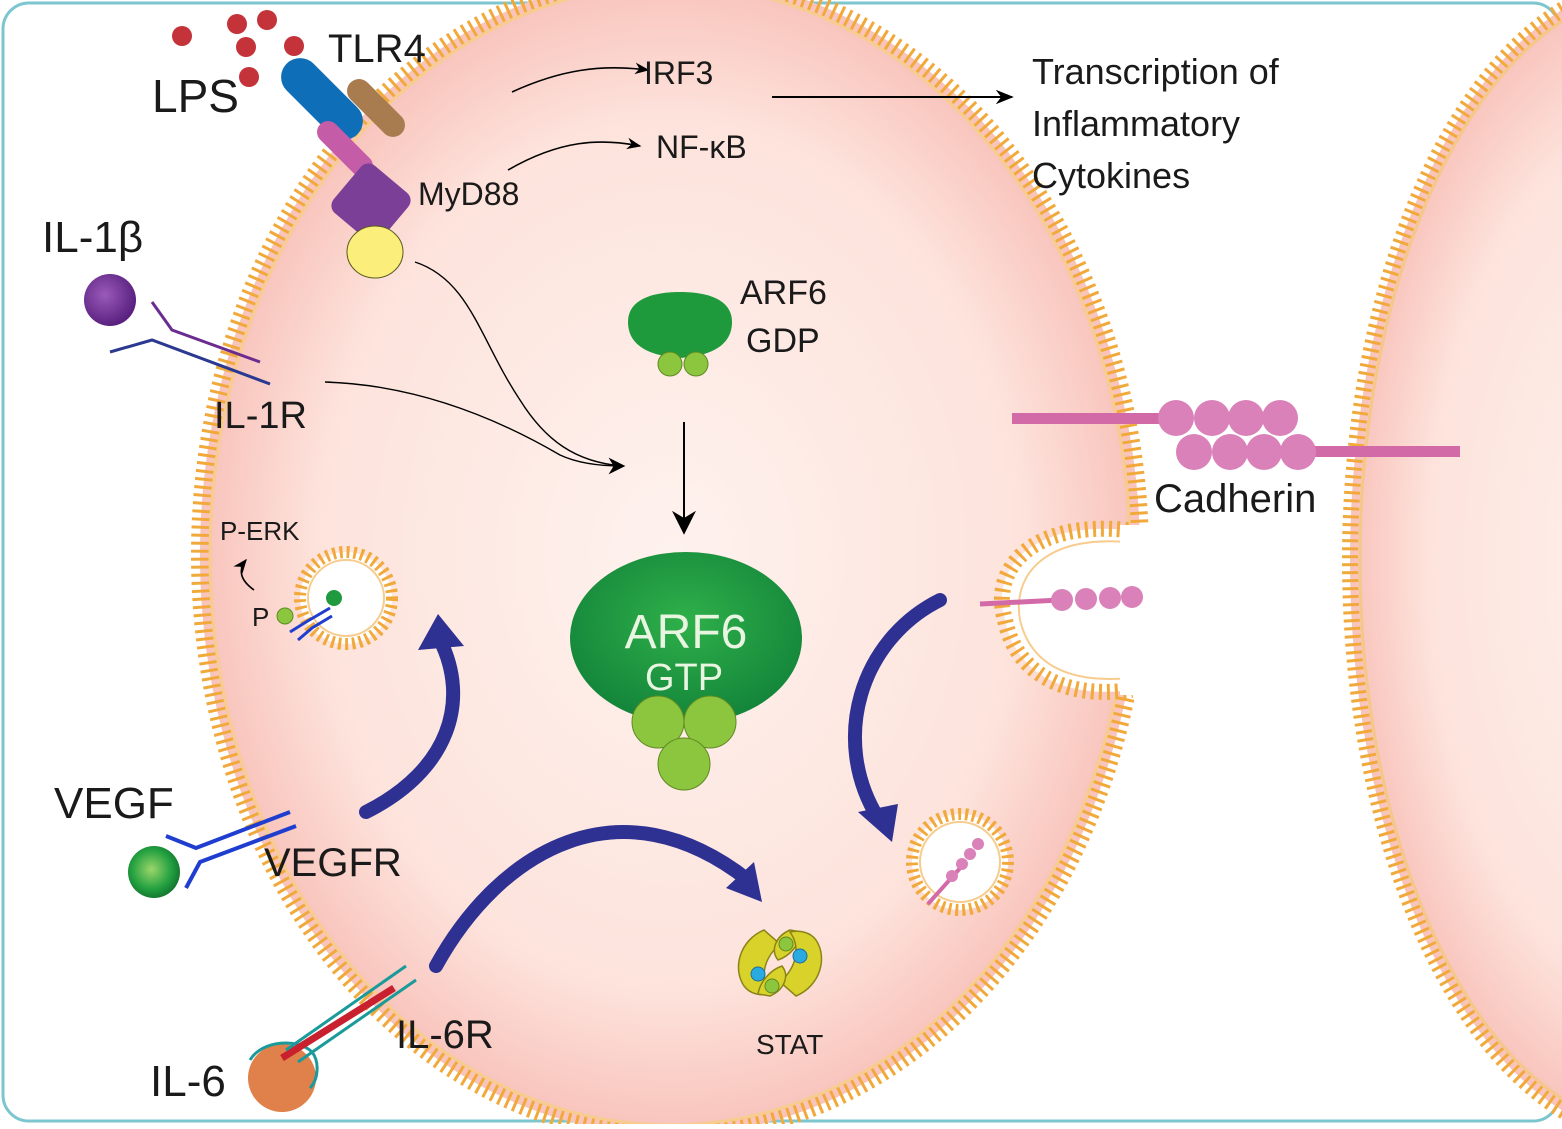  I want to click on il6r-label: IL-6R, so click(445, 1035).